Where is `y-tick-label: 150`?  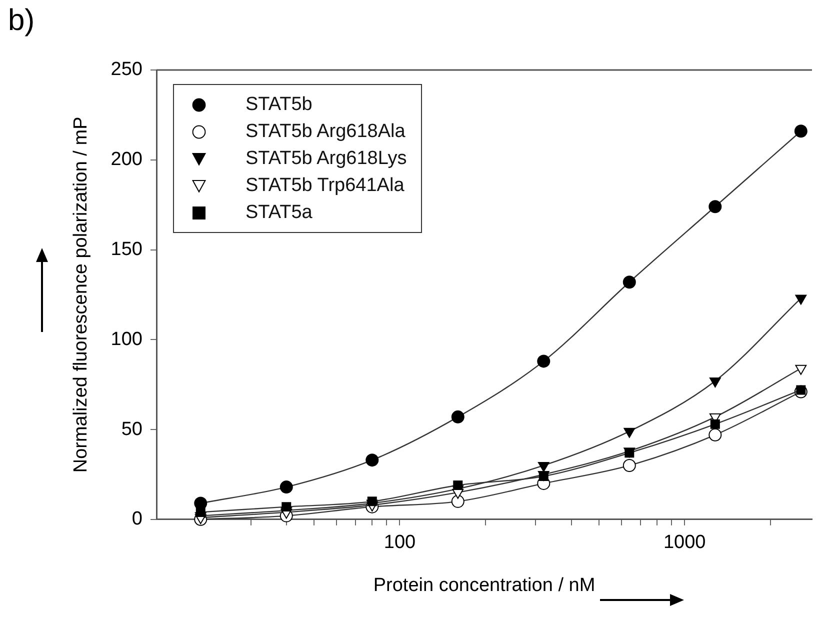 y-tick-label: 150 is located at coordinates (126, 249).